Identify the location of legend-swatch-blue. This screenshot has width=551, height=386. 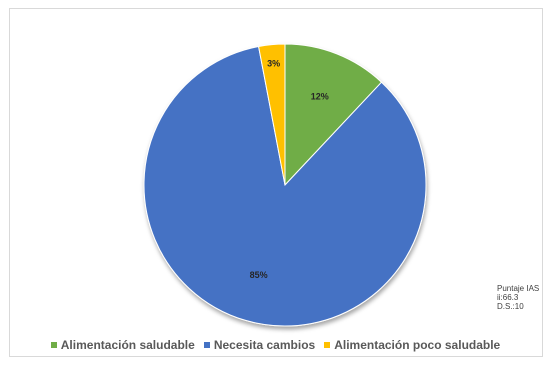
(206, 345).